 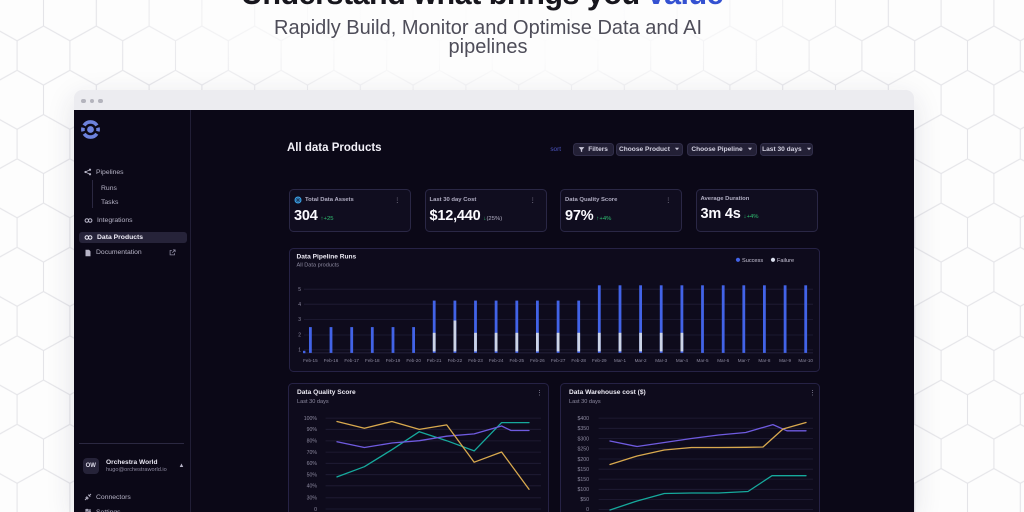 What do you see at coordinates (299, 290) in the screenshot?
I see `svg-text: 5` at bounding box center [299, 290].